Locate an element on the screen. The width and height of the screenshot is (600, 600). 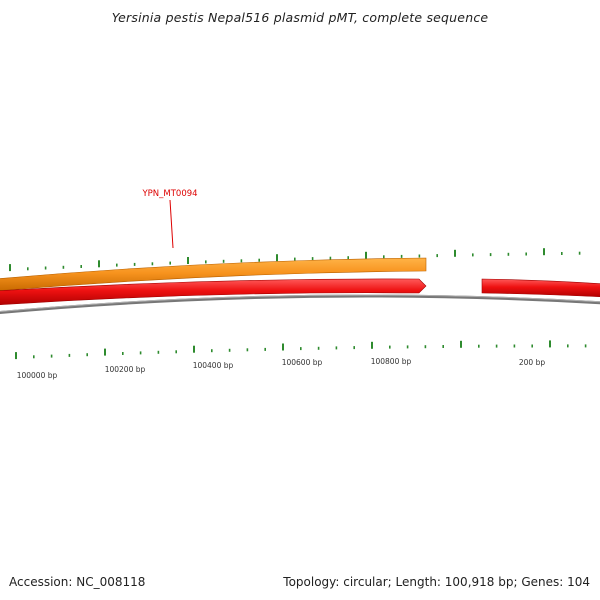
reverse-strand-gene-arc-left is located at coordinates (213, 291).